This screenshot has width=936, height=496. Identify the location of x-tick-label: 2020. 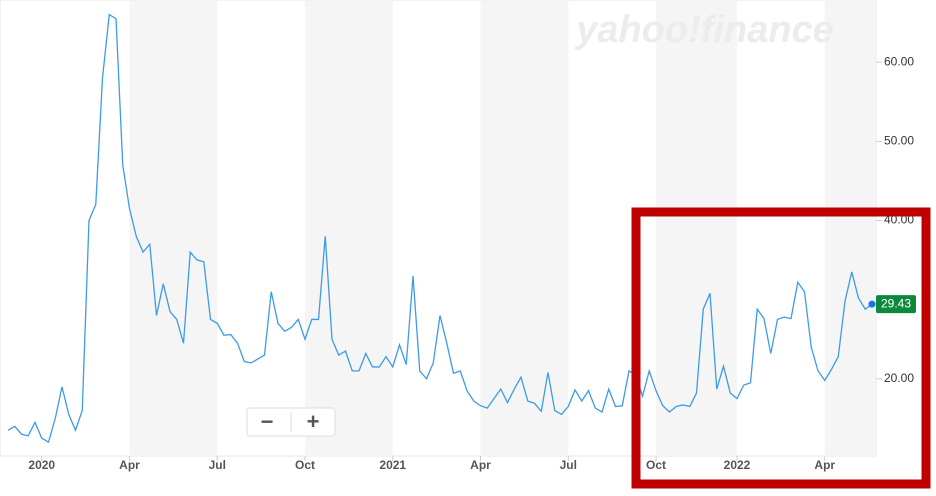
(41, 465).